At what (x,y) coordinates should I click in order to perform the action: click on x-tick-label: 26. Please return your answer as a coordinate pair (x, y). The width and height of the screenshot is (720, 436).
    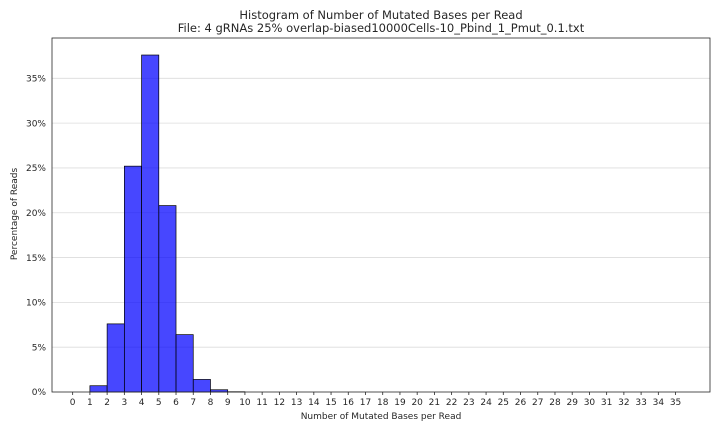
    Looking at the image, I should click on (521, 403).